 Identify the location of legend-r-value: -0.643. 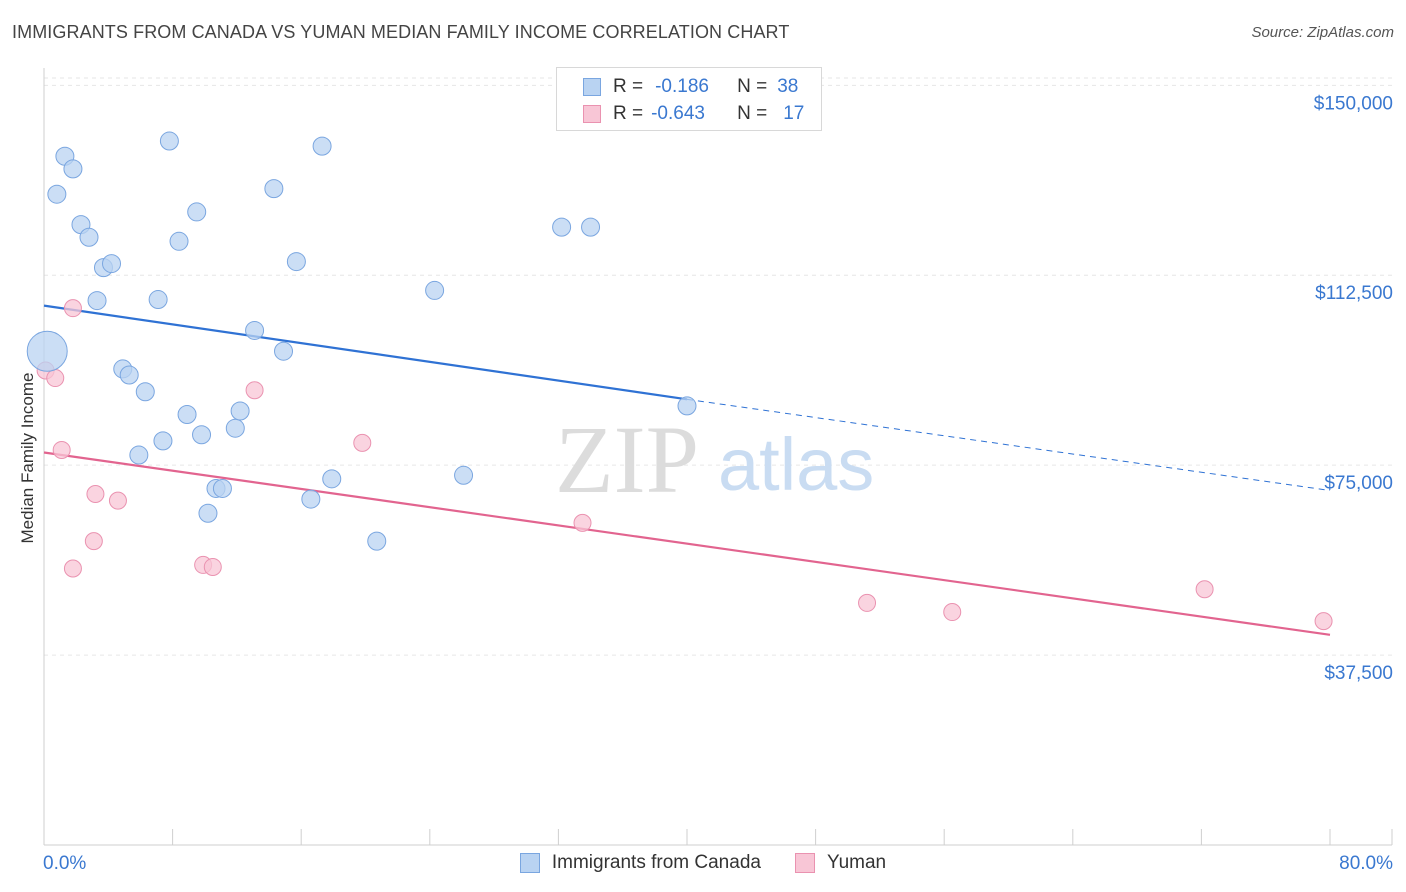
(678, 113).